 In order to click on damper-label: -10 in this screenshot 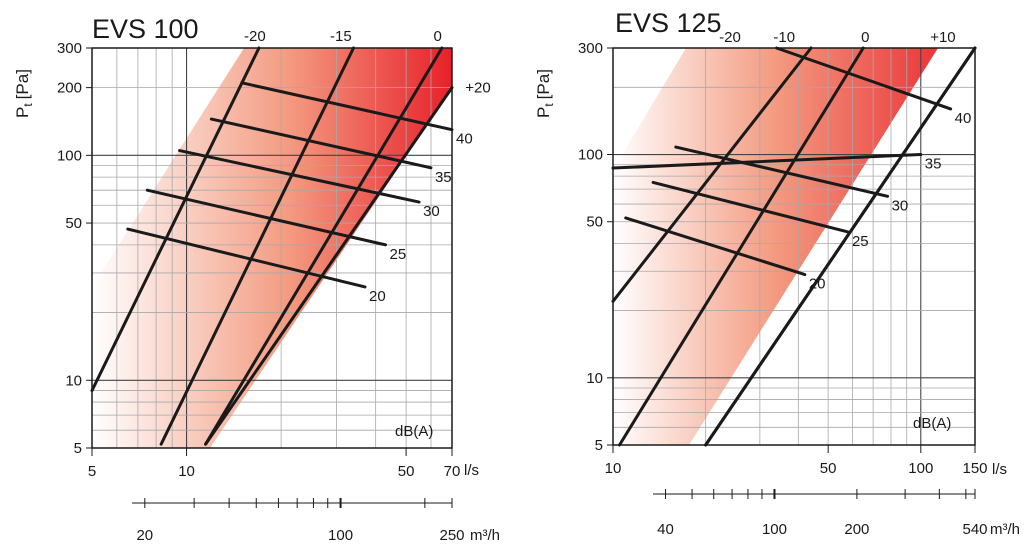, I will do `click(784, 37)`.